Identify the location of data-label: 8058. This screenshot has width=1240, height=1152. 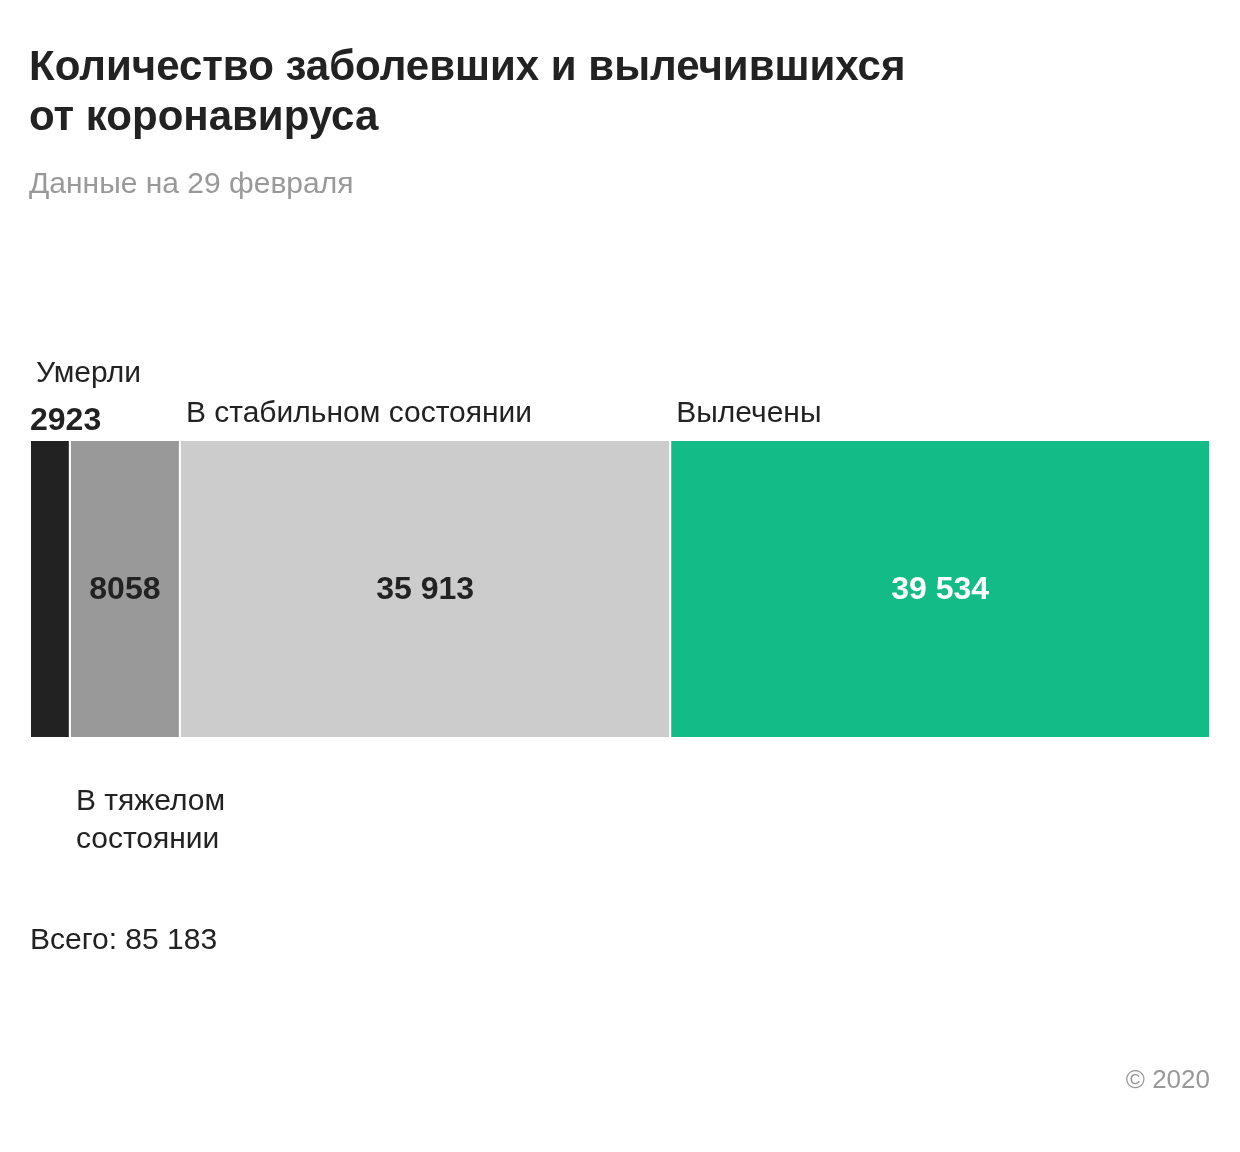
(125, 588).